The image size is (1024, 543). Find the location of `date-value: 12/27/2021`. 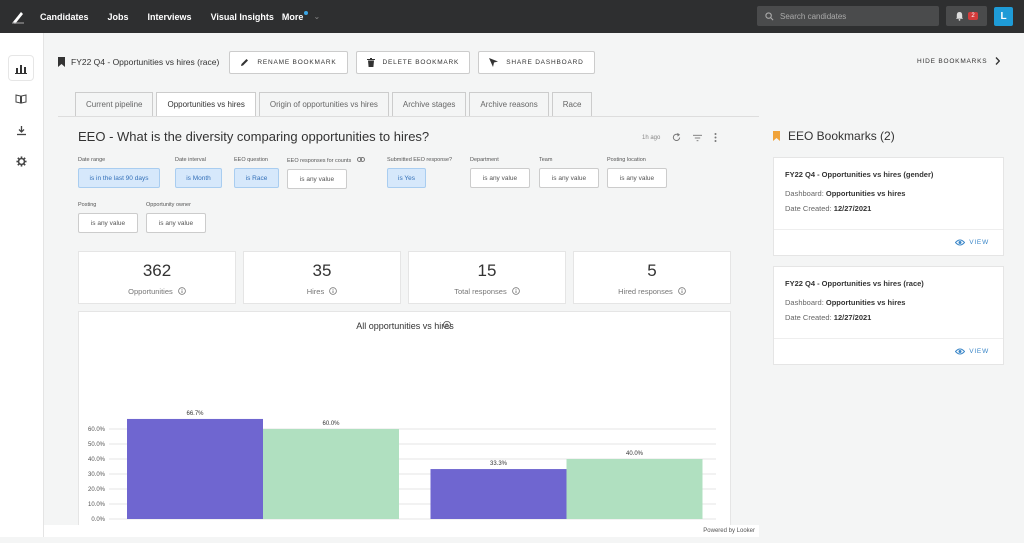

date-value: 12/27/2021 is located at coordinates (852, 208).